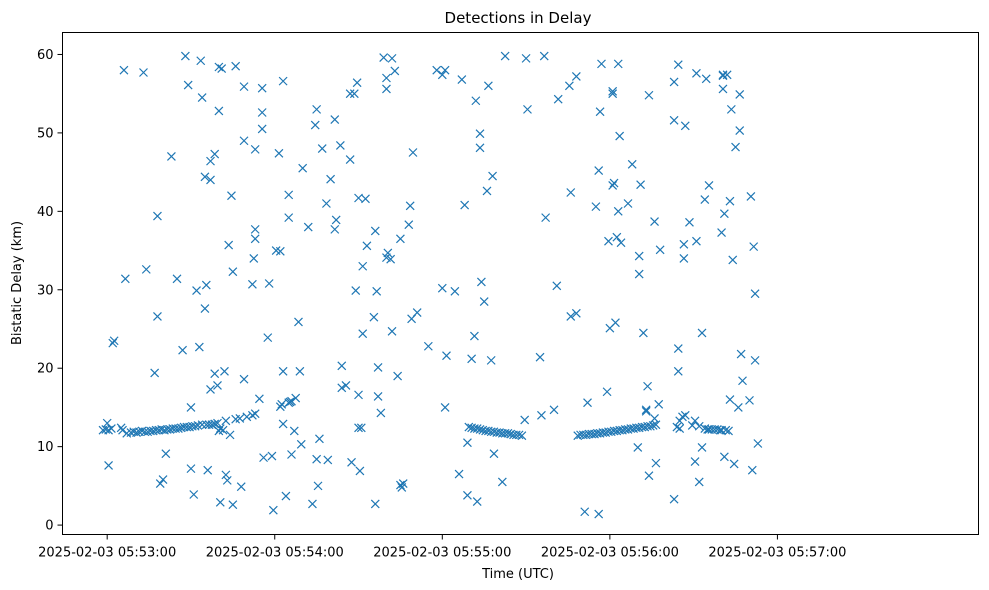 This screenshot has width=989, height=590. What do you see at coordinates (610, 553) in the screenshot?
I see `x-tick-label: 2025-02-03 05:56:00` at bounding box center [610, 553].